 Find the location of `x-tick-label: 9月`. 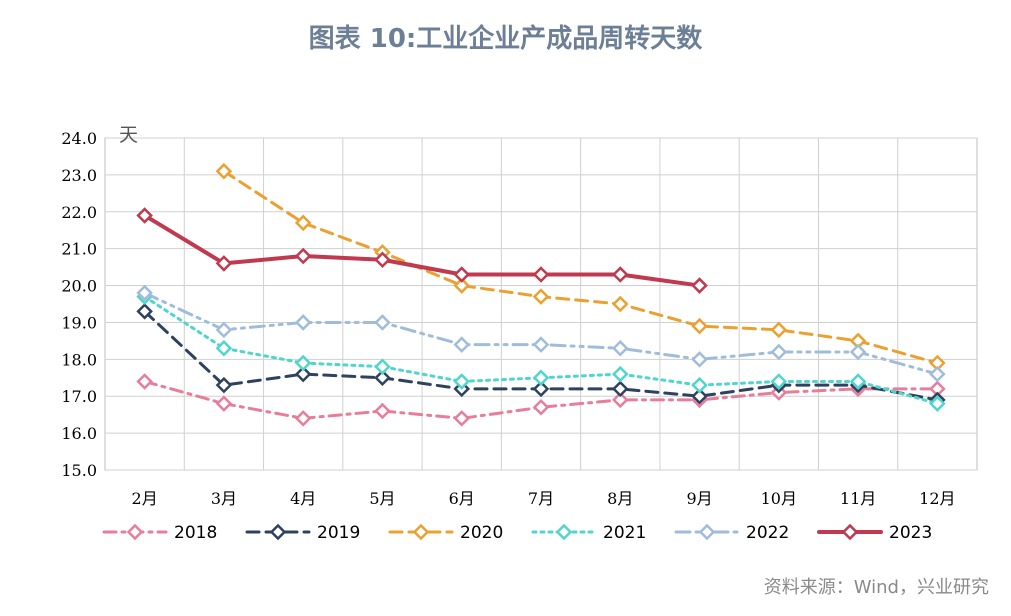

x-tick-label: 9月 is located at coordinates (699, 498).